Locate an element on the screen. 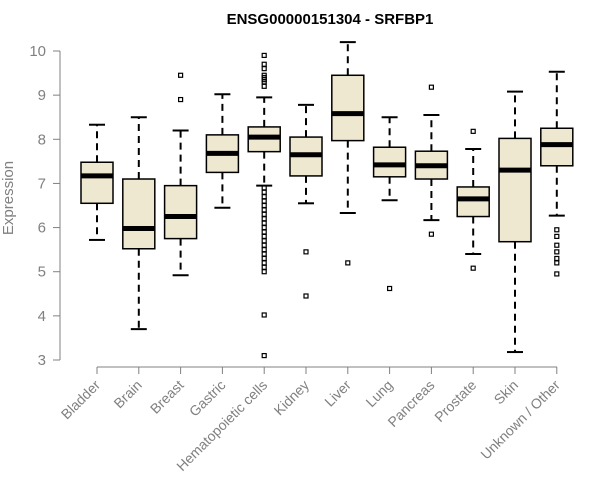 This screenshot has height=500, width=600. box-brain is located at coordinates (139, 223).